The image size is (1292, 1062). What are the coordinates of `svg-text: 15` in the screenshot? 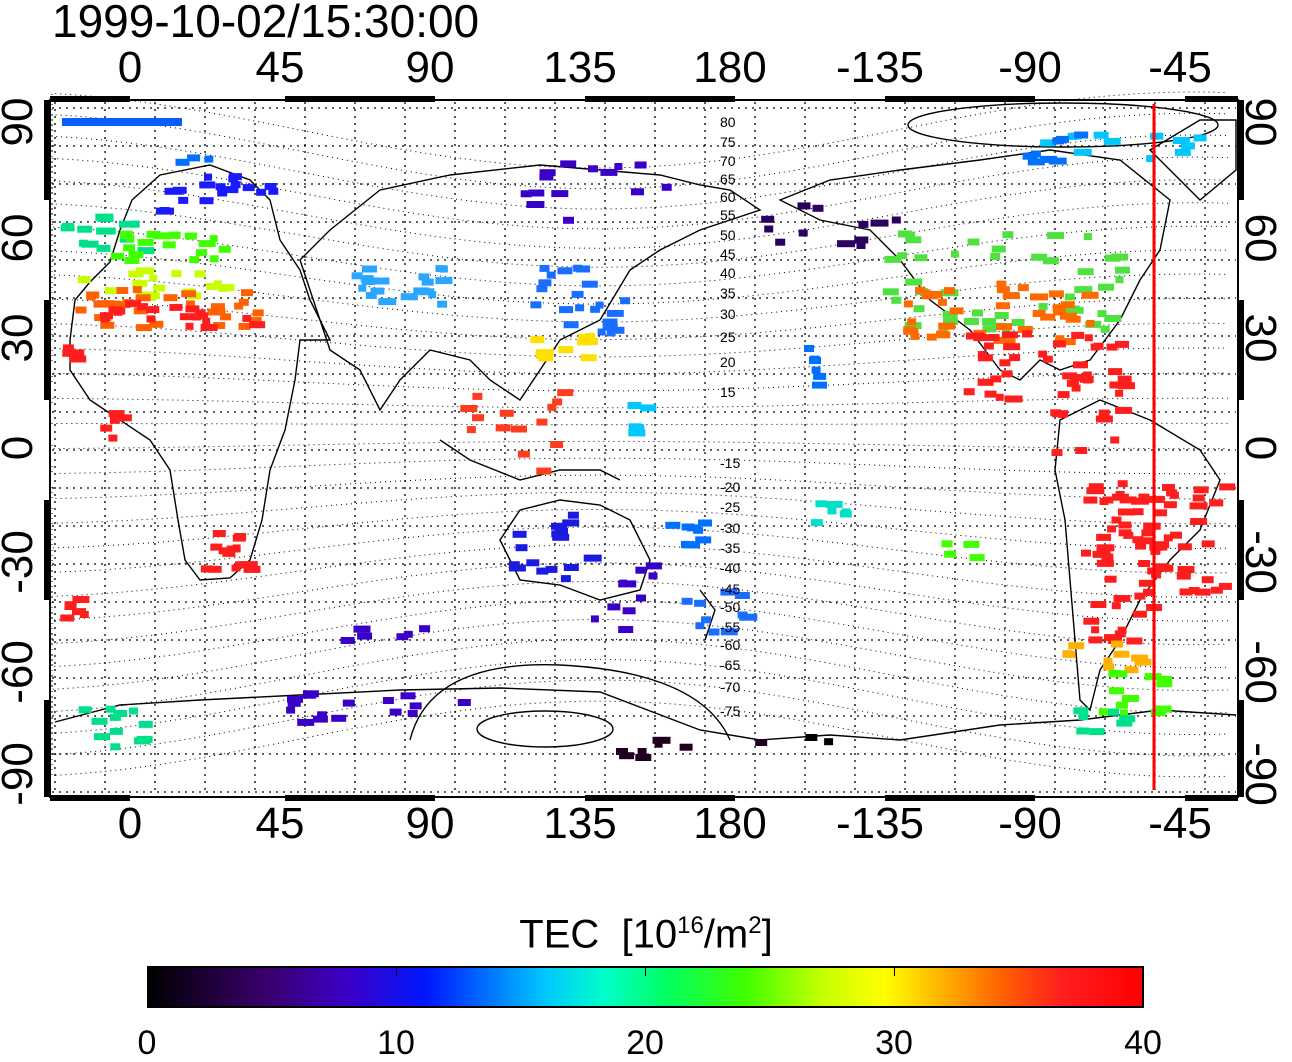 It's located at (728, 392).